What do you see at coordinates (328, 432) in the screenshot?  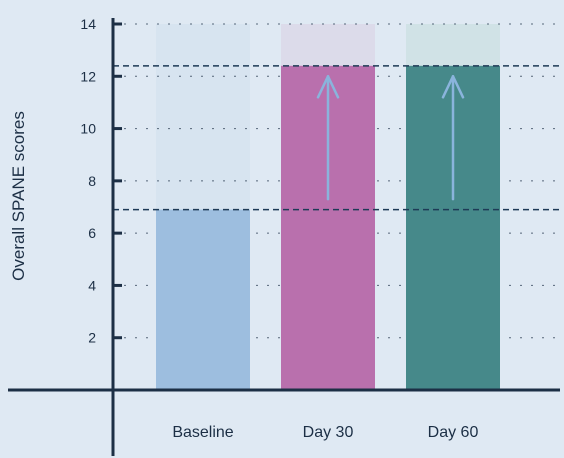 I see `x-tick-label-day-30: Day 30` at bounding box center [328, 432].